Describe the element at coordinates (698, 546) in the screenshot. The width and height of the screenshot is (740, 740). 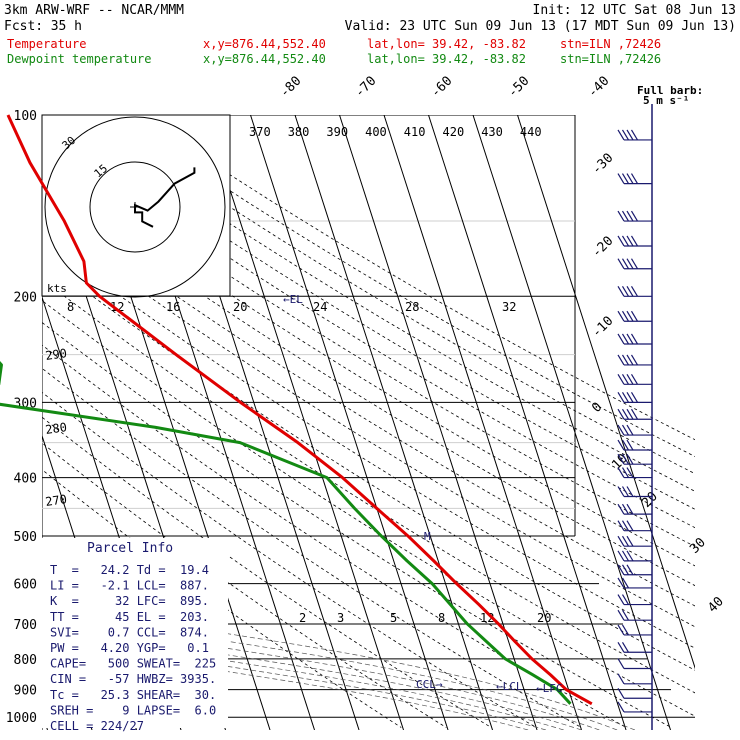
I see `isotherm-label: 30` at that location.